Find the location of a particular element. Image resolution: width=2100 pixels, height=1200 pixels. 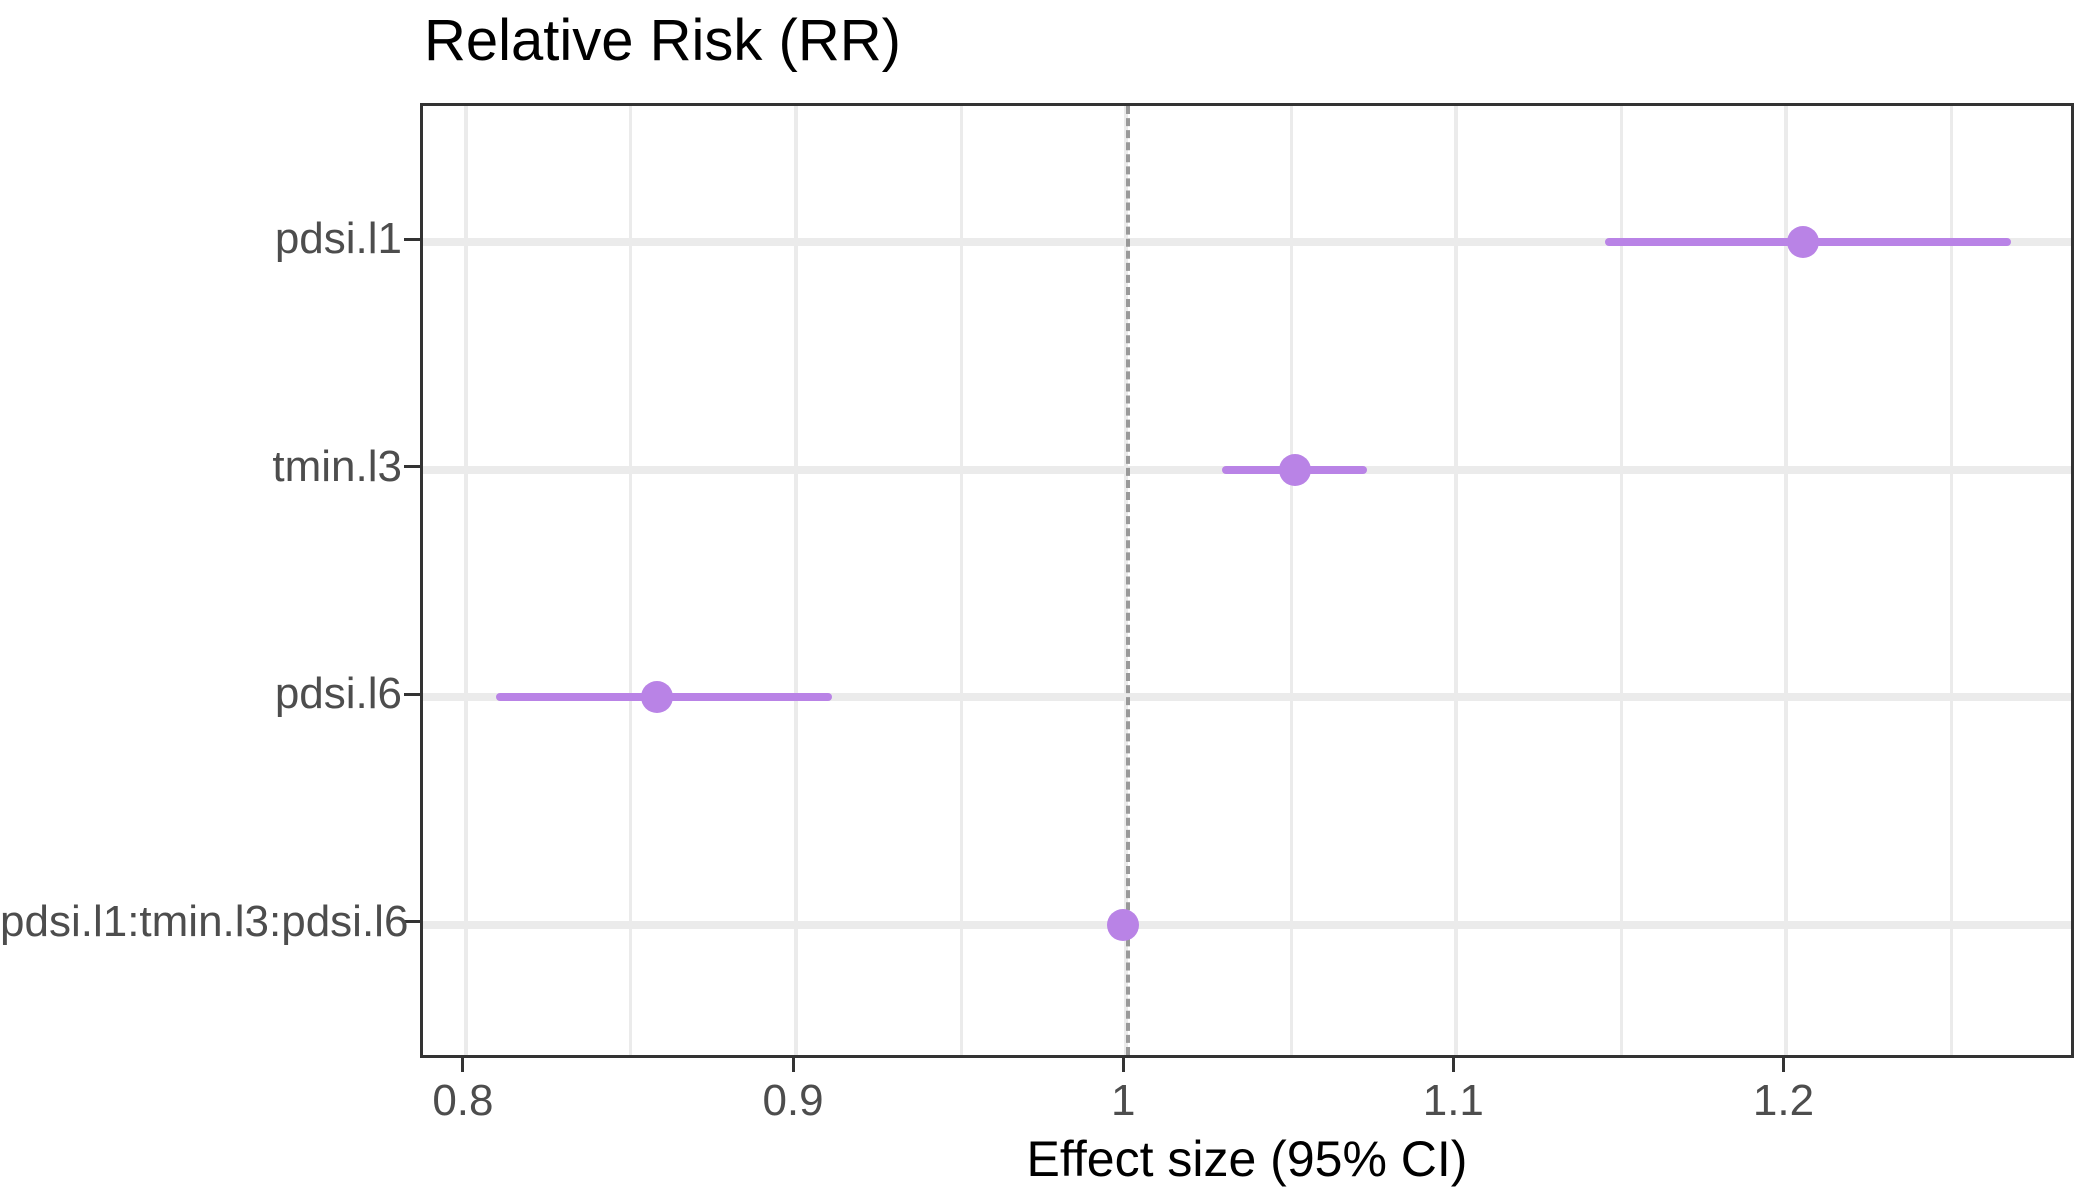

x-tick-label: 1.1 is located at coordinates (1453, 1100).